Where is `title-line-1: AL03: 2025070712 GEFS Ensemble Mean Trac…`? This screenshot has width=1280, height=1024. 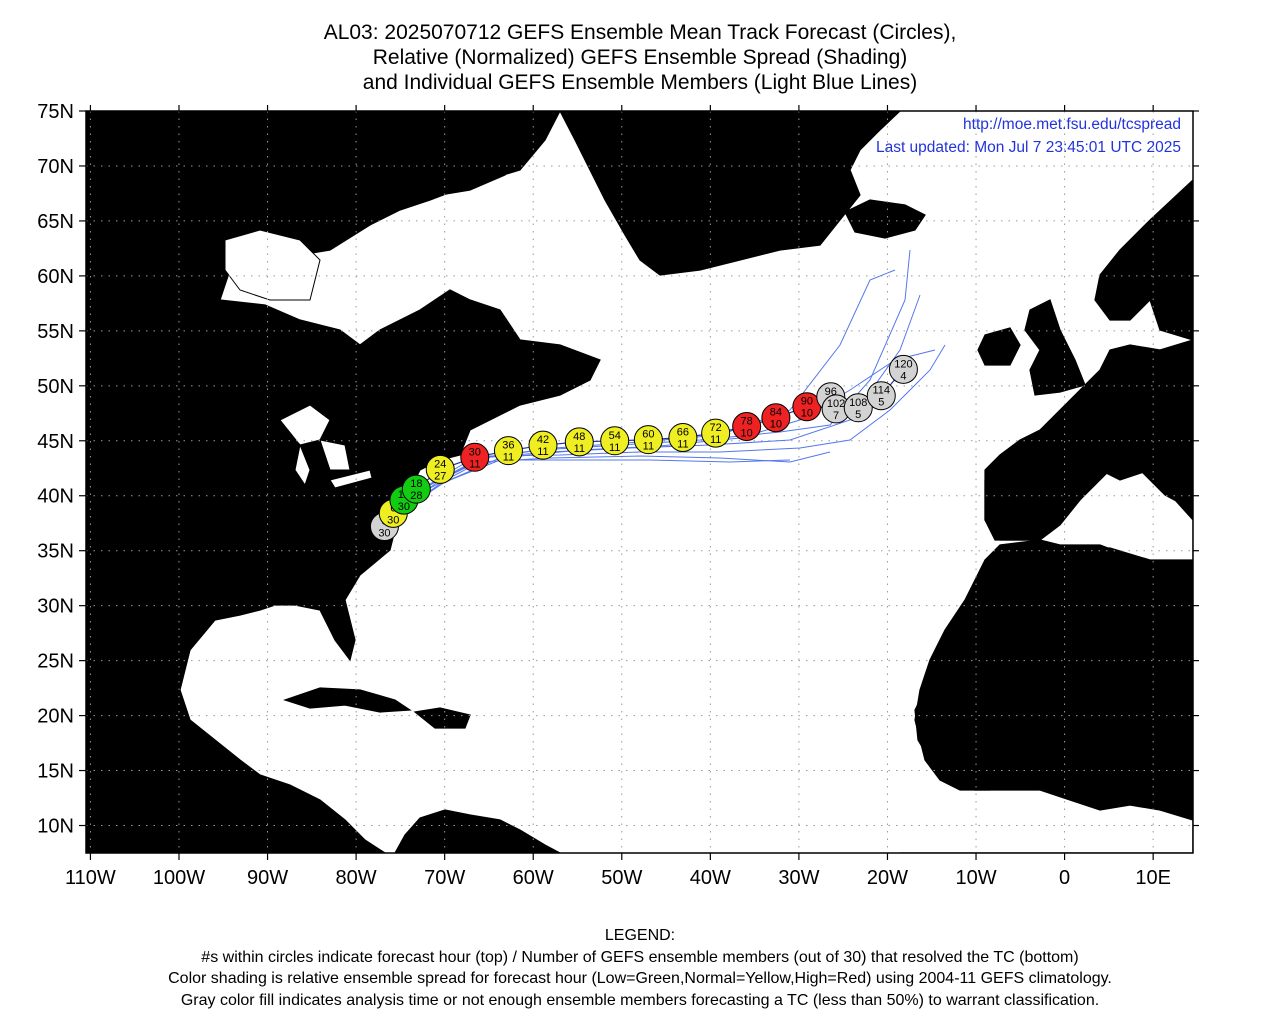
title-line-1: AL03: 2025070712 GEFS Ensemble Mean Trac… is located at coordinates (640, 32).